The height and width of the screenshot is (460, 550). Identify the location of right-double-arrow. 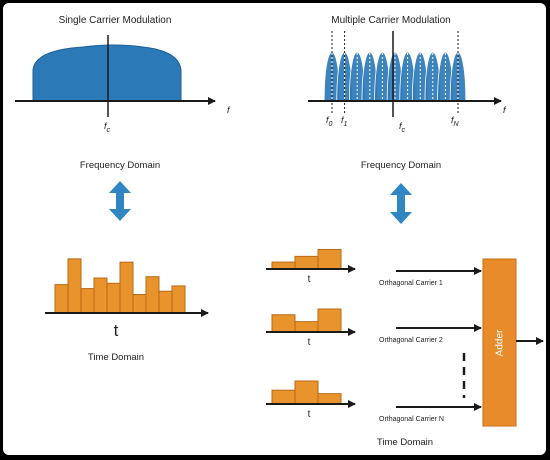
(401, 203).